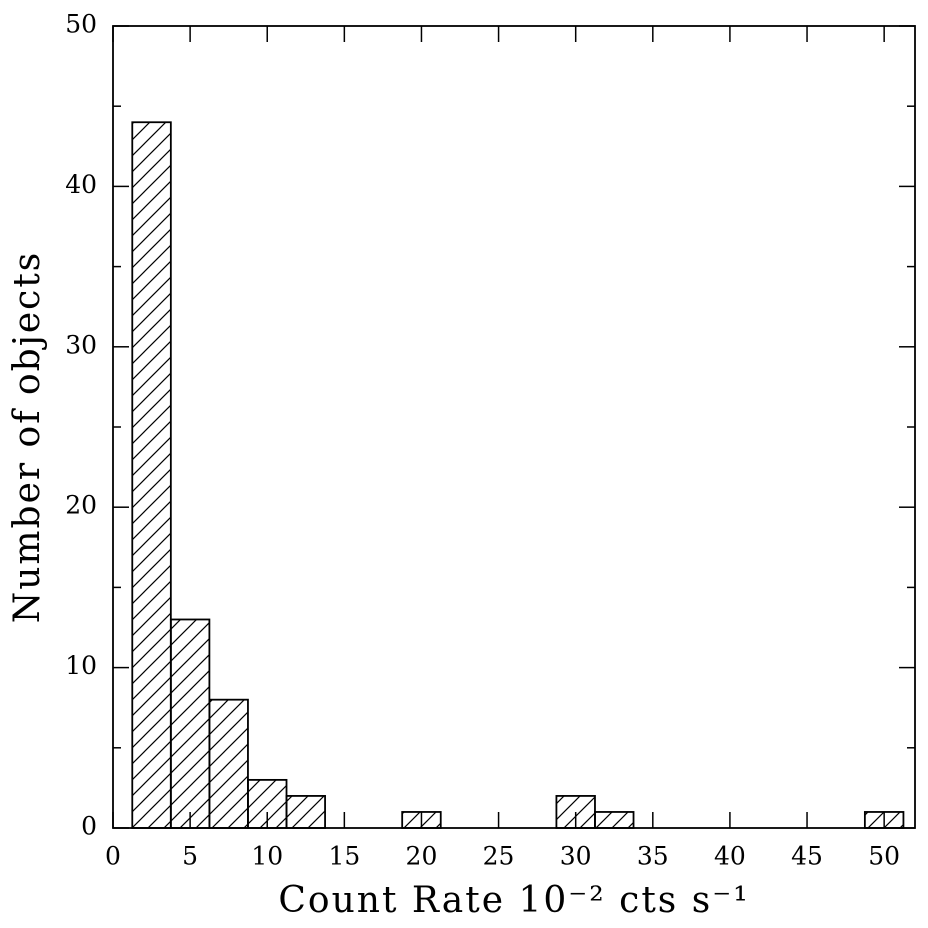 The image size is (928, 928). Describe the element at coordinates (730, 856) in the screenshot. I see `x-tick-label: 40` at that location.